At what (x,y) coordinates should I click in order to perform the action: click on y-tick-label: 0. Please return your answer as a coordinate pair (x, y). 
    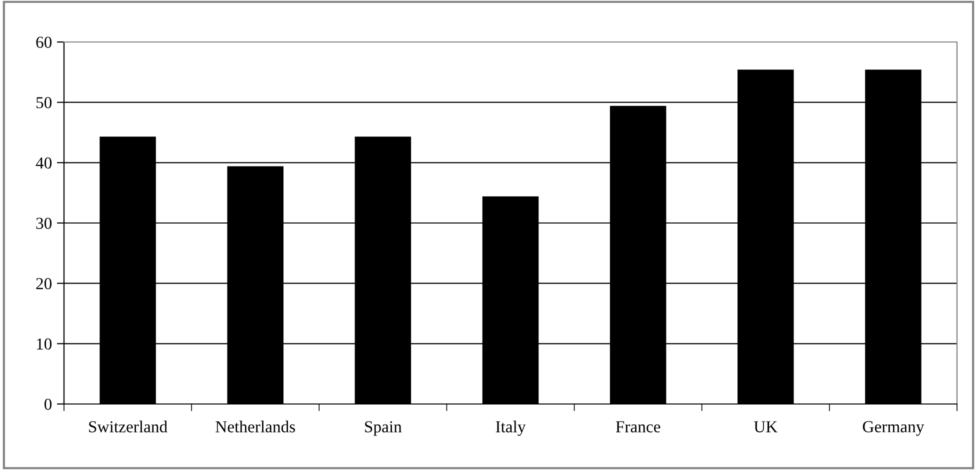
    Looking at the image, I should click on (48, 404).